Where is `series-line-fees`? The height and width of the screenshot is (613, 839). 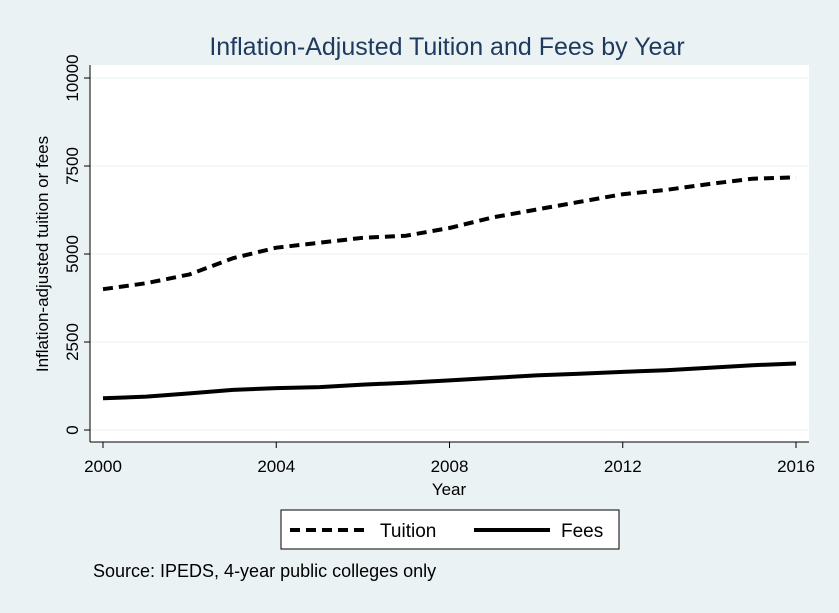 series-line-fees is located at coordinates (449, 381).